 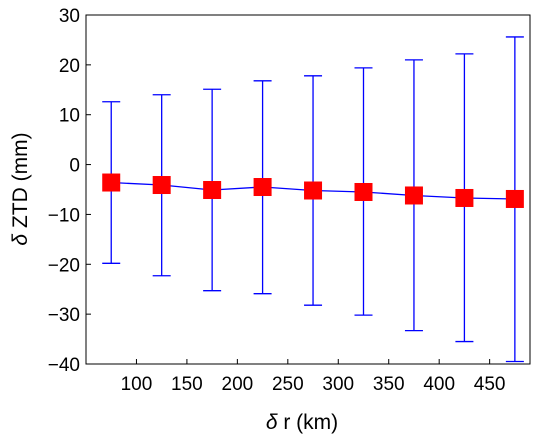 What do you see at coordinates (74, 166) in the screenshot?
I see `y-tick-label: 0` at bounding box center [74, 166].